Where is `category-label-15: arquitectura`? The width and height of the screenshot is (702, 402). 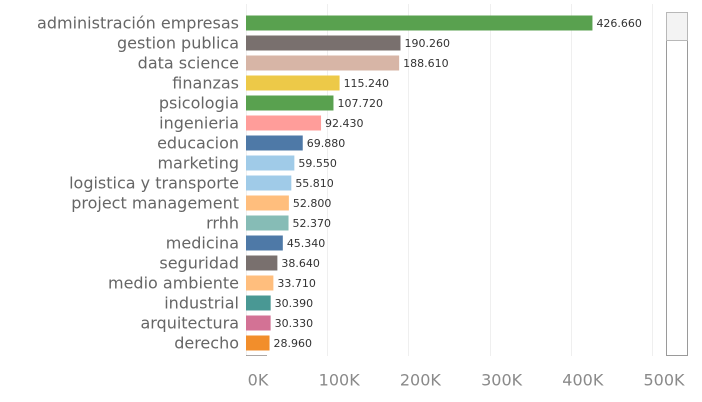 category-label-15: arquitectura is located at coordinates (189, 323).